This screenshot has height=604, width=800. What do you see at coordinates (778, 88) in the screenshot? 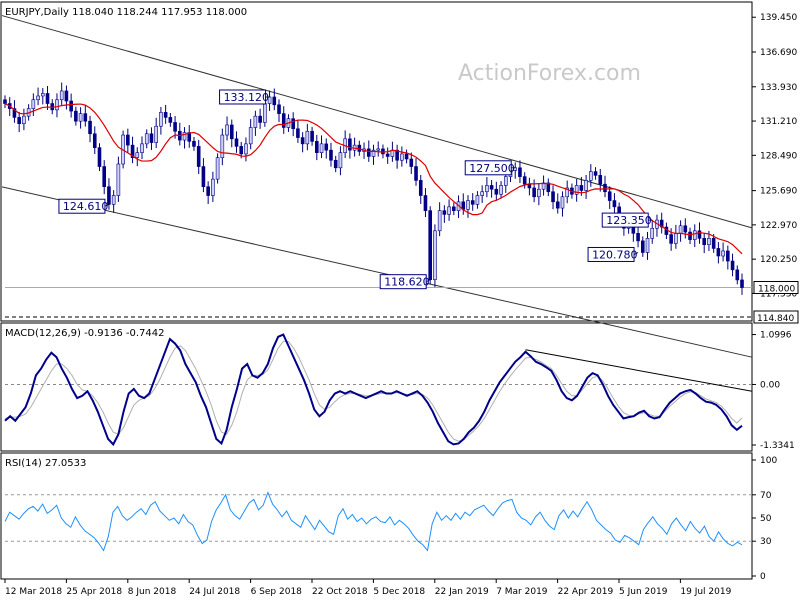
I see `price-tick-label: 133.930` at bounding box center [778, 88].